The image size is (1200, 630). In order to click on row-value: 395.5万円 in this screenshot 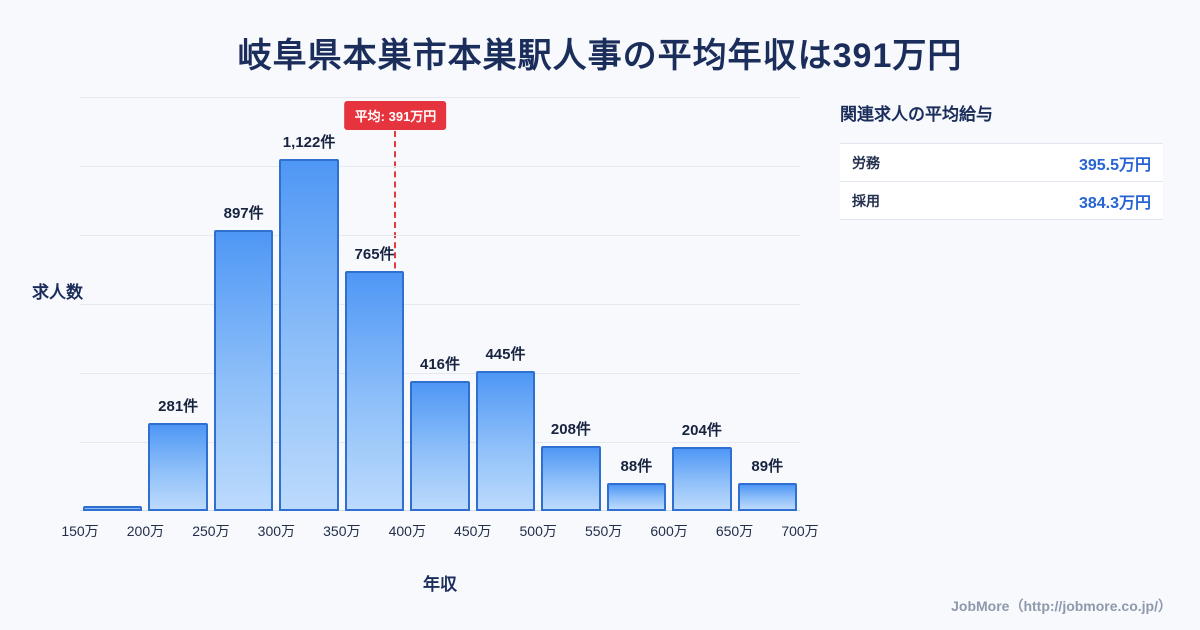, I will do `click(1114, 165)`.